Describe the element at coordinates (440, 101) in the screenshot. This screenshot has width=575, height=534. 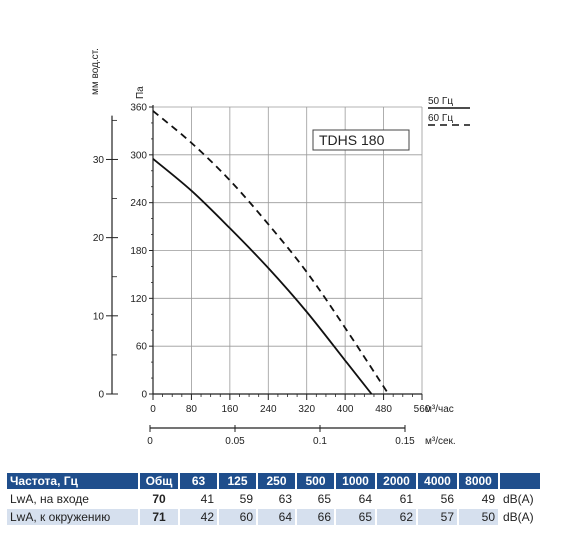
I see `legend-label: 50 Гц` at that location.